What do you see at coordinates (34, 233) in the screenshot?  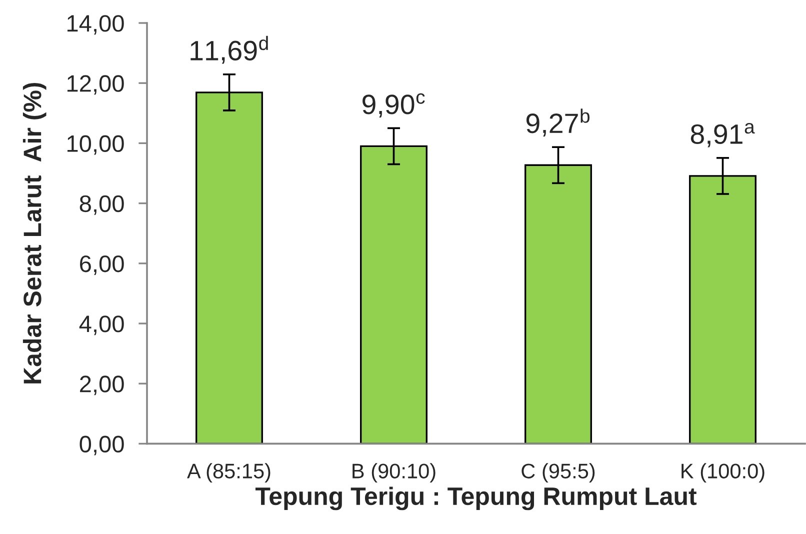 I see `y-axis-title: Kadar Serat Larut Air (%)` at bounding box center [34, 233].